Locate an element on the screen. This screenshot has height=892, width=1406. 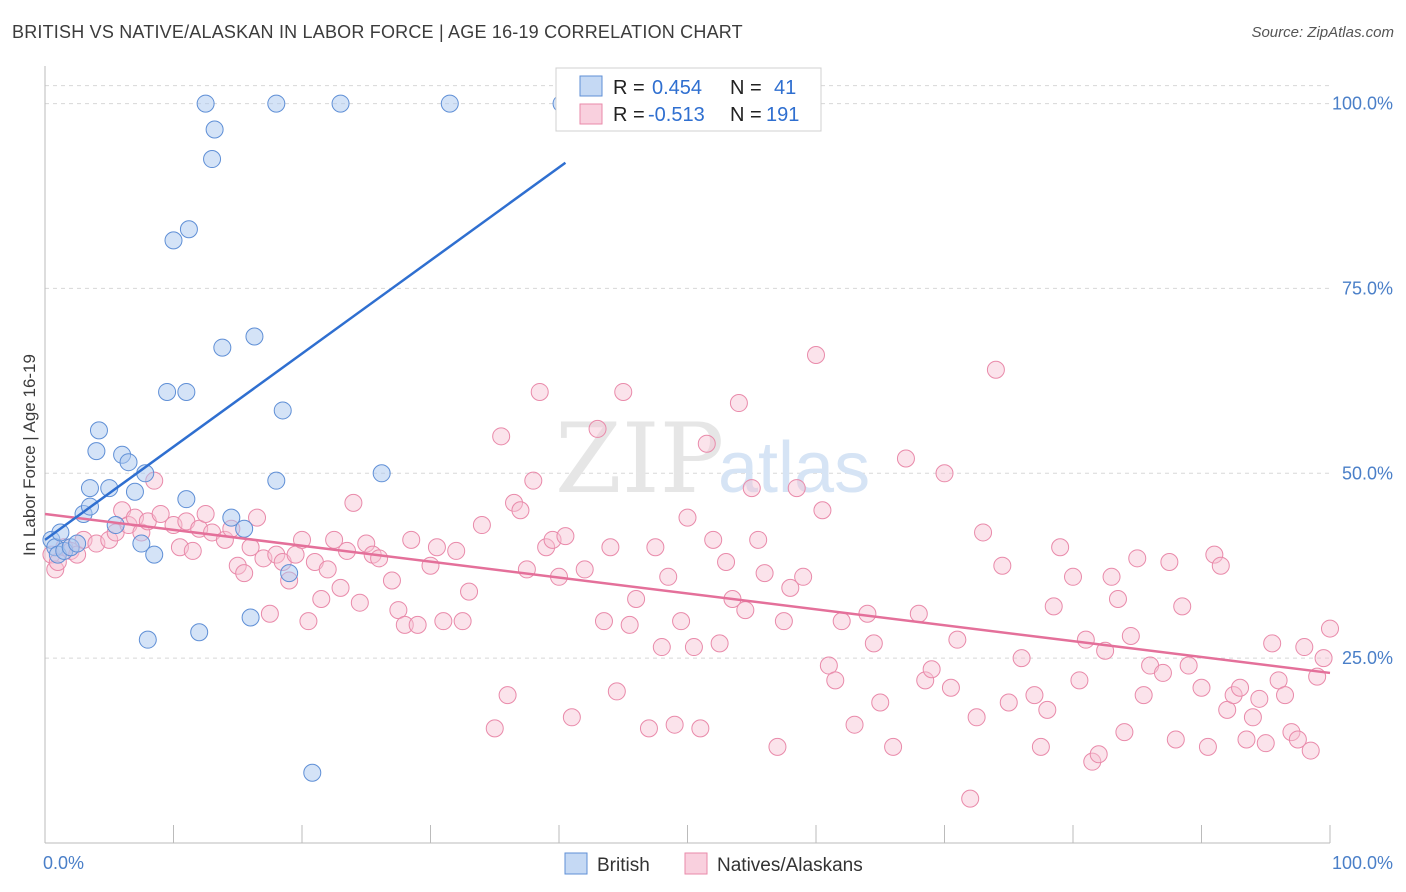
bottom-legend-native: Natives/Alaskans is located at coordinates (790, 865).